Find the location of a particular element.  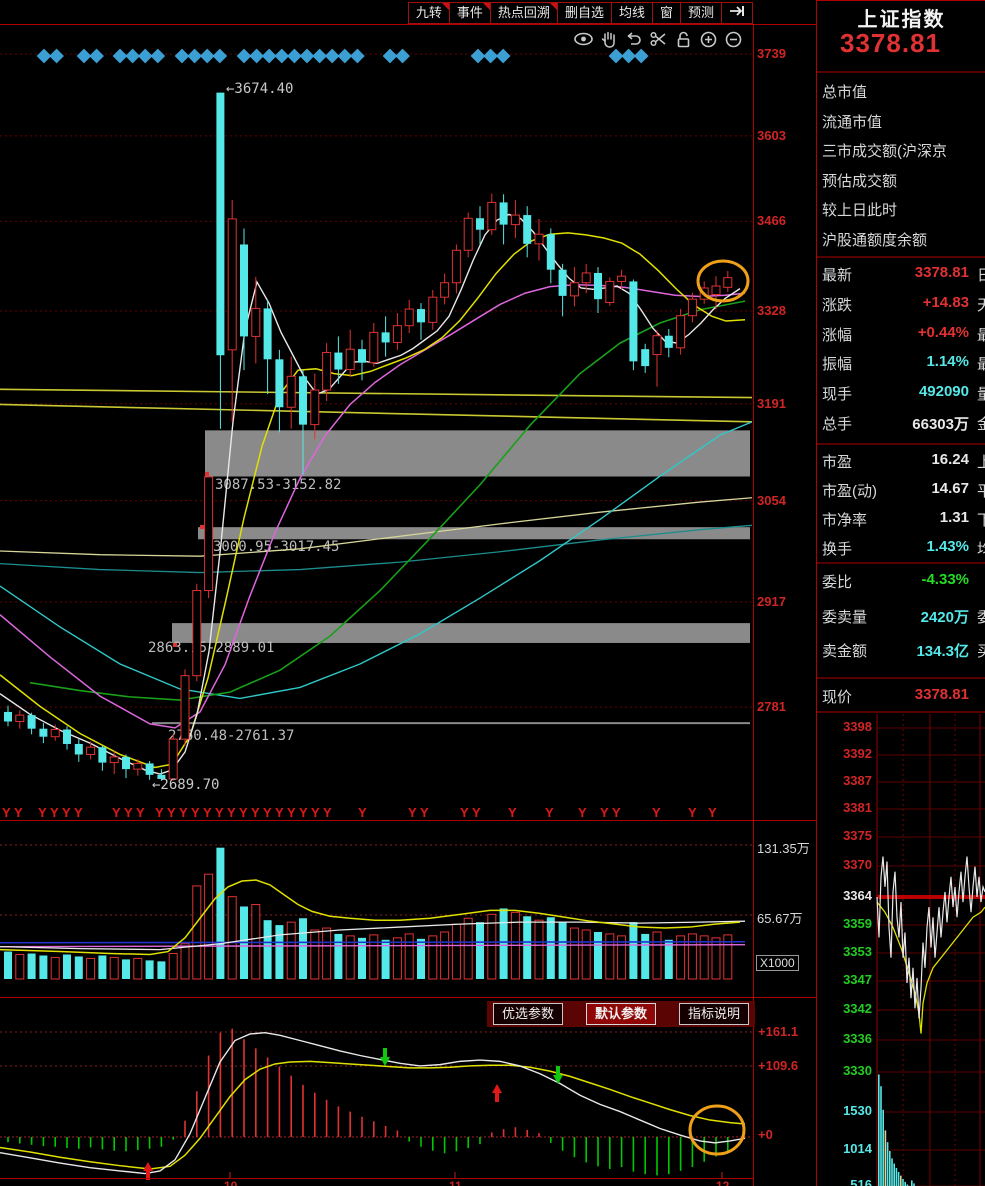

month-axis-label: 10 is located at coordinates (231, 1182).